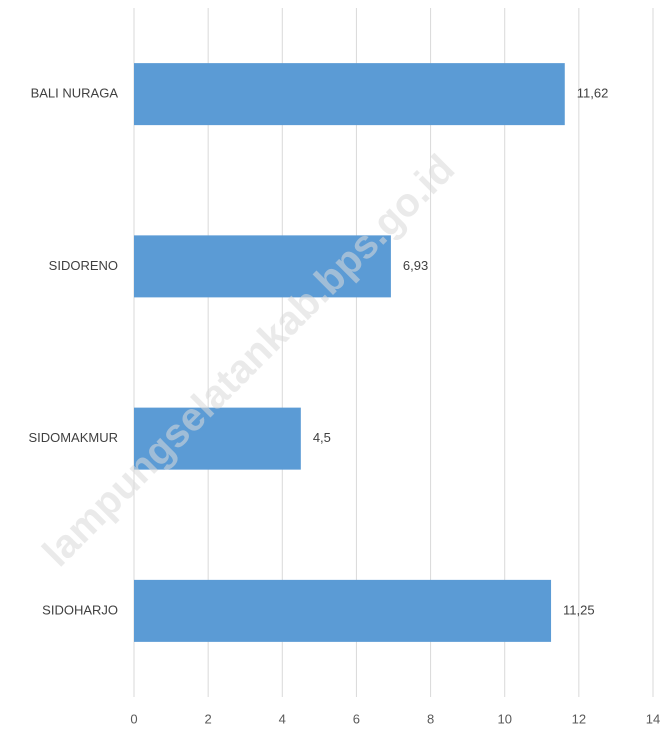  What do you see at coordinates (80, 609) in the screenshot?
I see `category-label: SIDOHARJO` at bounding box center [80, 609].